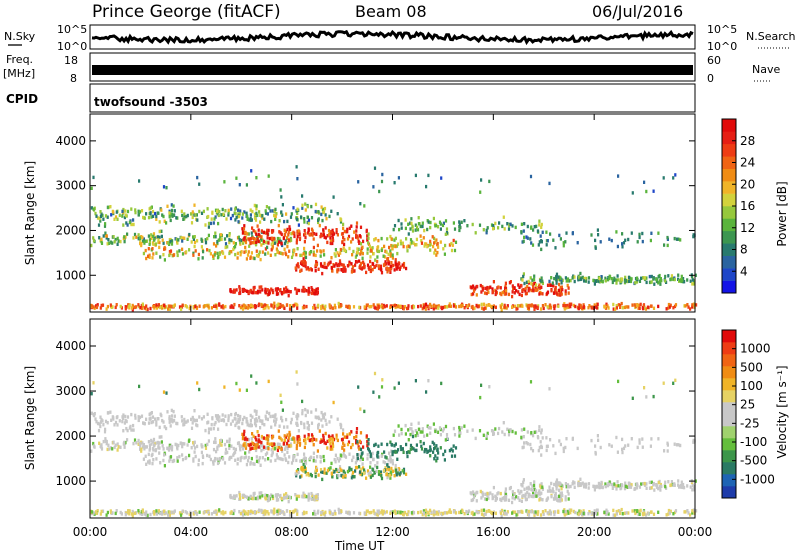 Image resolution: width=800 pixels, height=554 pixels. Describe the element at coordinates (70, 275) in the screenshot. I see `power-ytick-label: 1000` at that location.